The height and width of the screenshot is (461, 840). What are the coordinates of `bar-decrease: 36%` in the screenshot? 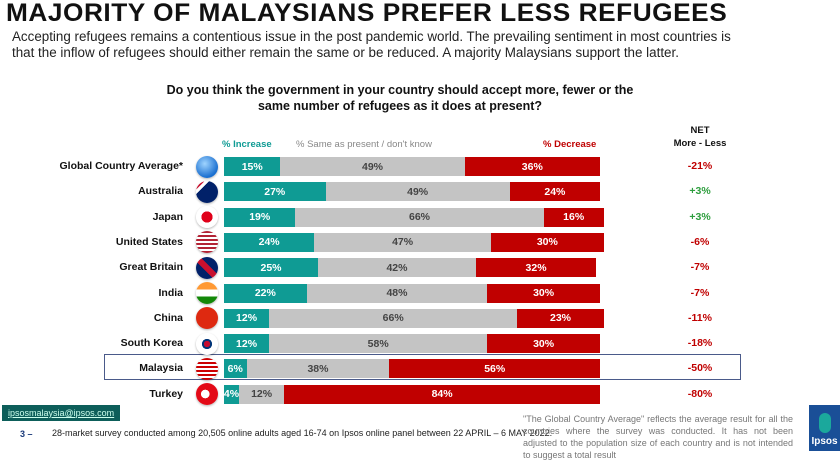 It's located at (532, 166).